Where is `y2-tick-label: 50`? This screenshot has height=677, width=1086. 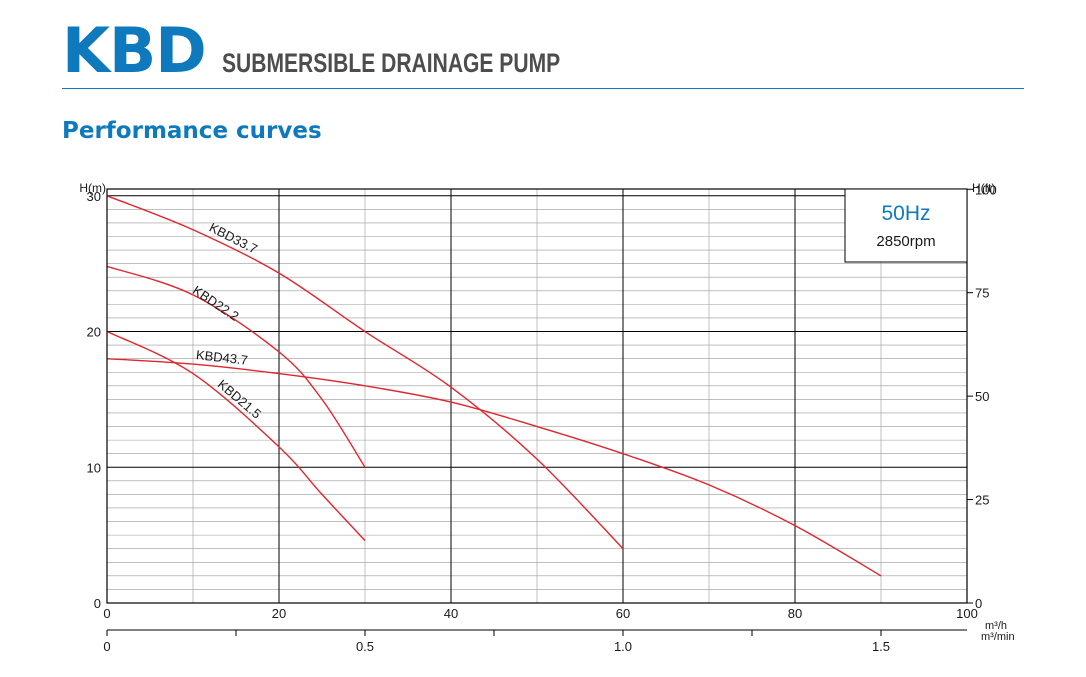
y2-tick-label: 50 is located at coordinates (982, 396).